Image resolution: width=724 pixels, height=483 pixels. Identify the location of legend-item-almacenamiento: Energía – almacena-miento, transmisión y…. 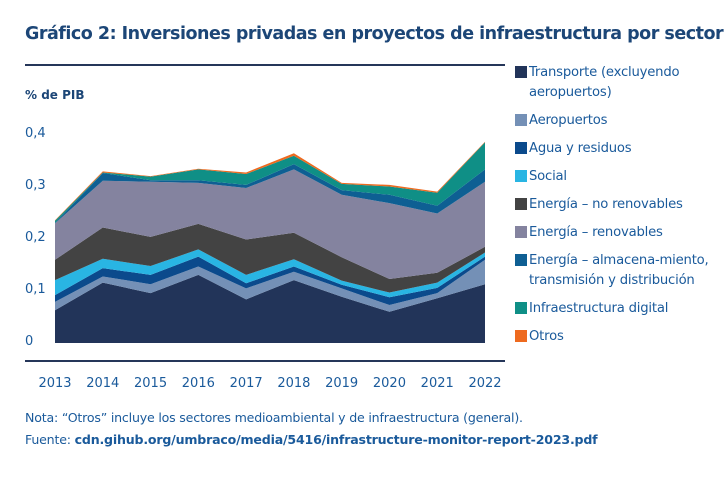
(617, 271).